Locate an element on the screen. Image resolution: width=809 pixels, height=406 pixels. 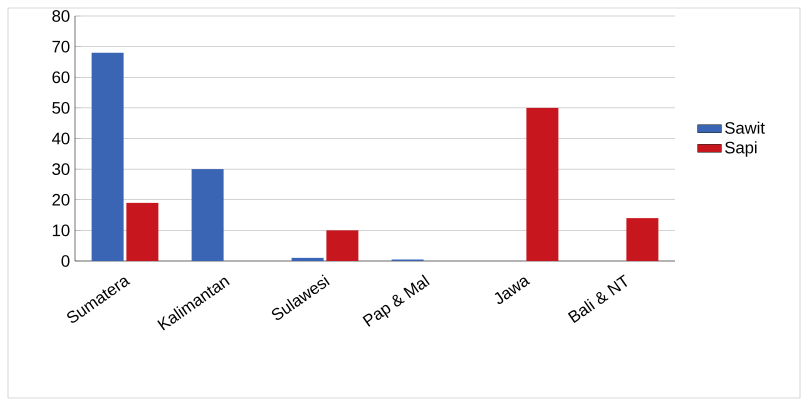
y-tick-label: 50 is located at coordinates (61, 108).